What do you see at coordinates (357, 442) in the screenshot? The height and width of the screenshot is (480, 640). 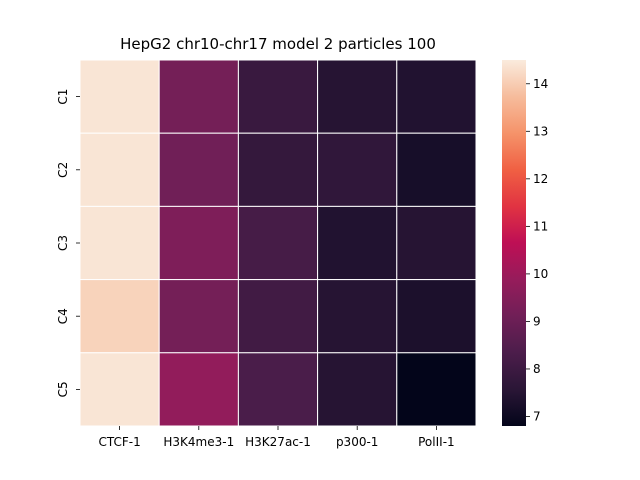 I see `x-tick-label: p300-1` at bounding box center [357, 442].